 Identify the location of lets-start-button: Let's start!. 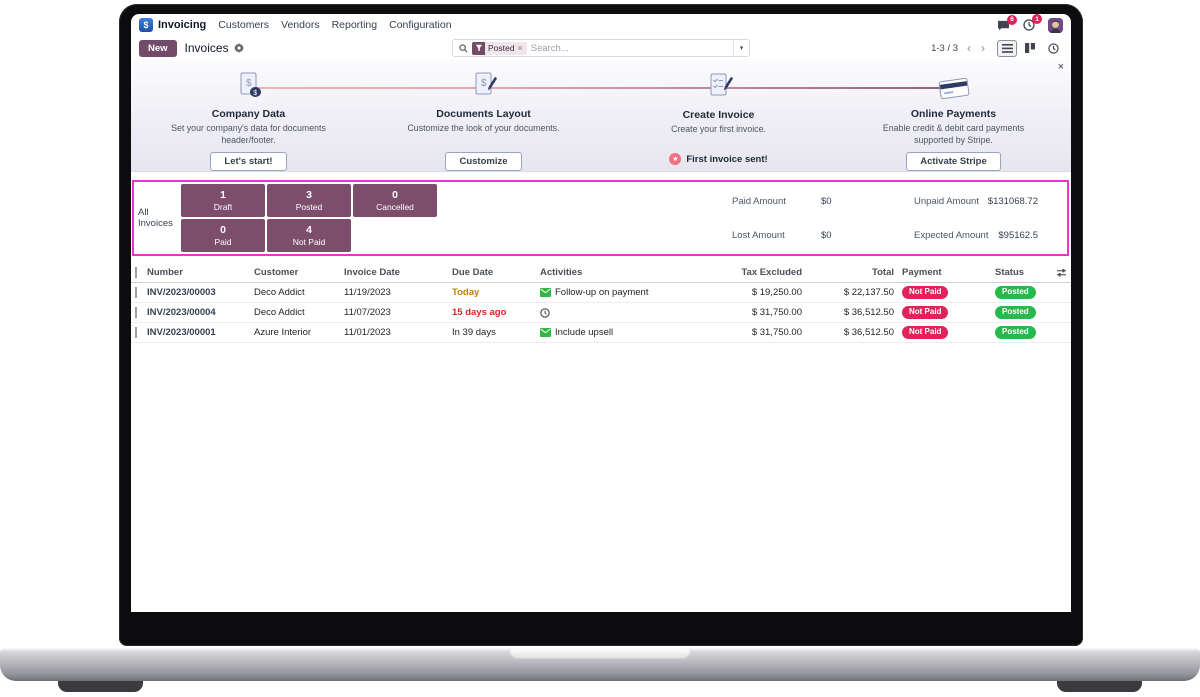
(248, 161).